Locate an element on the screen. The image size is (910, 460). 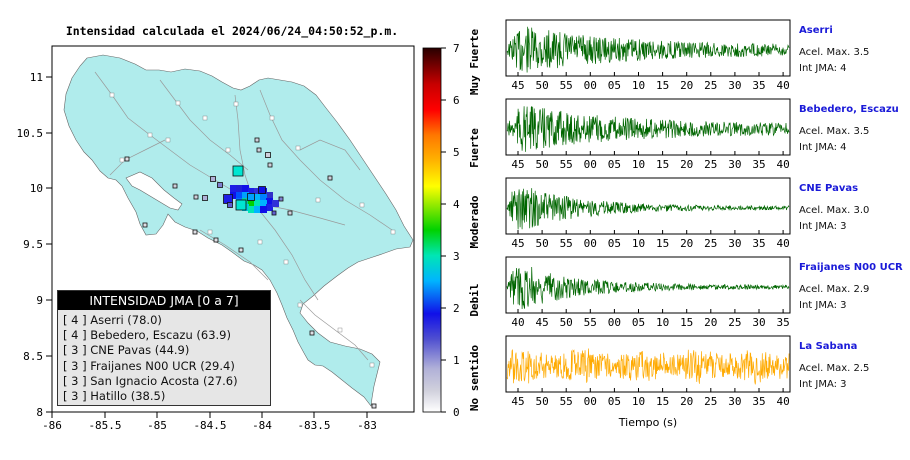
waveform-tick-label: 05 is located at coordinates (614, 243).